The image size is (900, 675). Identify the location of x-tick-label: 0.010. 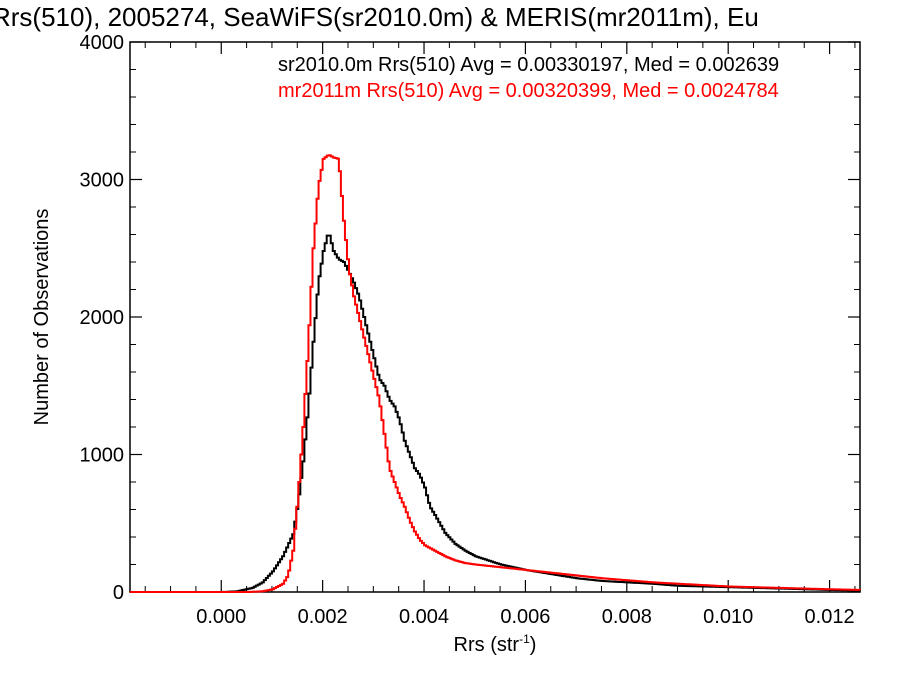
(728, 617).